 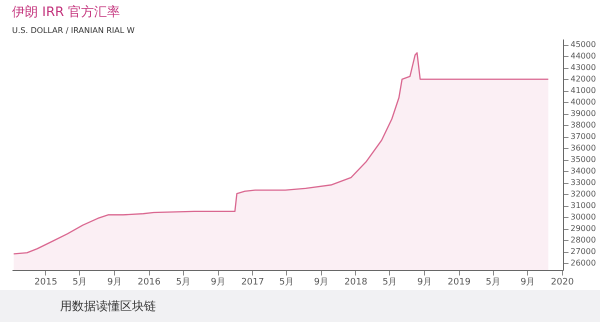 What do you see at coordinates (583, 102) in the screenshot?
I see `y-tick-label: 40000` at bounding box center [583, 102].